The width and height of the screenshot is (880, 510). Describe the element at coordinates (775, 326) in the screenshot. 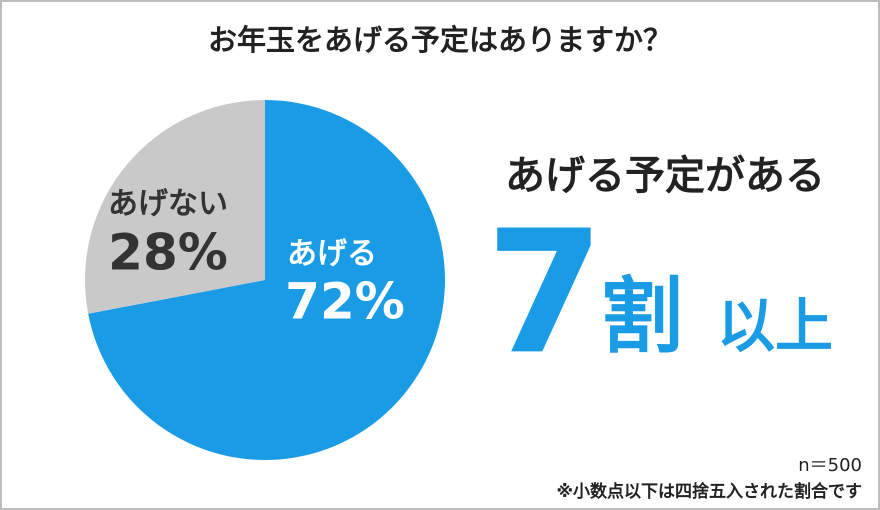

I see `big-suffix: 以上` at that location.